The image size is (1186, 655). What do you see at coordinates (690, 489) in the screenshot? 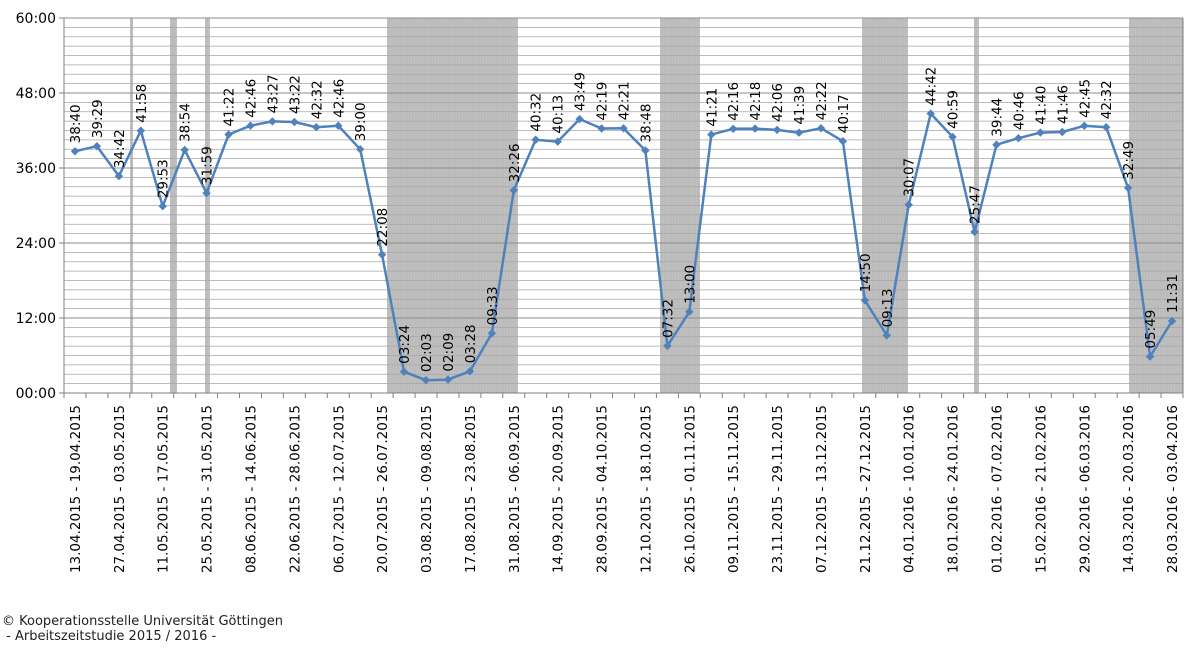
I see `x-tick-label: 26.10.2015 - 01.11.2015` at bounding box center [690, 489].